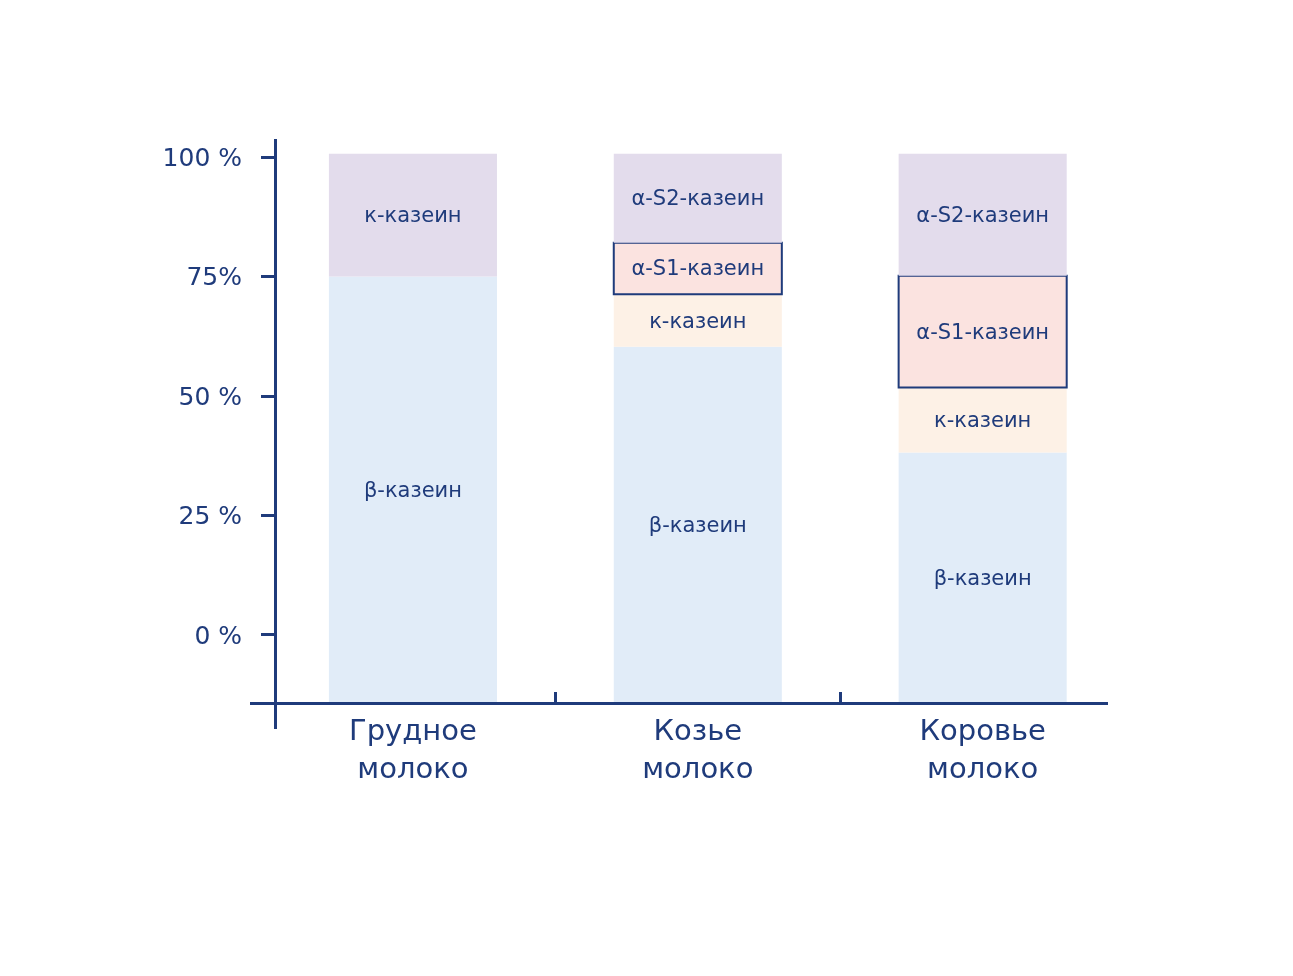 This screenshot has width=1293, height=976. What do you see at coordinates (218, 635) in the screenshot?
I see `y-tick-label: 0 %` at bounding box center [218, 635].